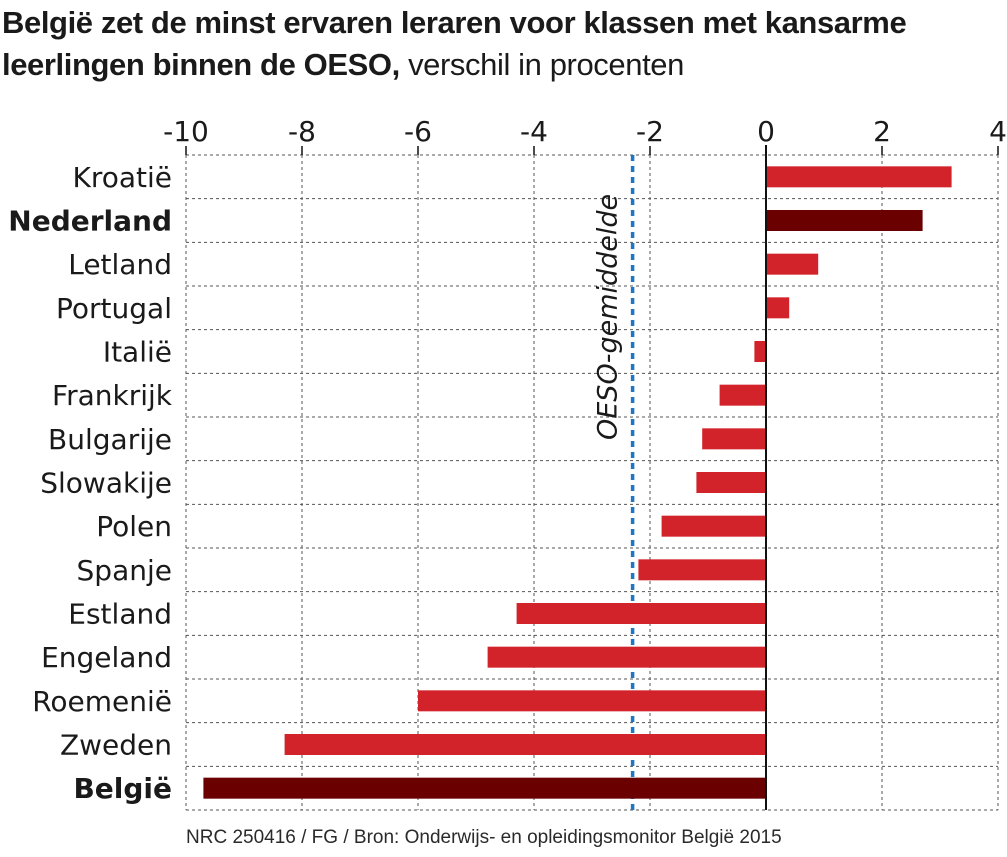 The width and height of the screenshot is (1007, 857). What do you see at coordinates (120, 614) in the screenshot?
I see `category-label: Estland` at bounding box center [120, 614].